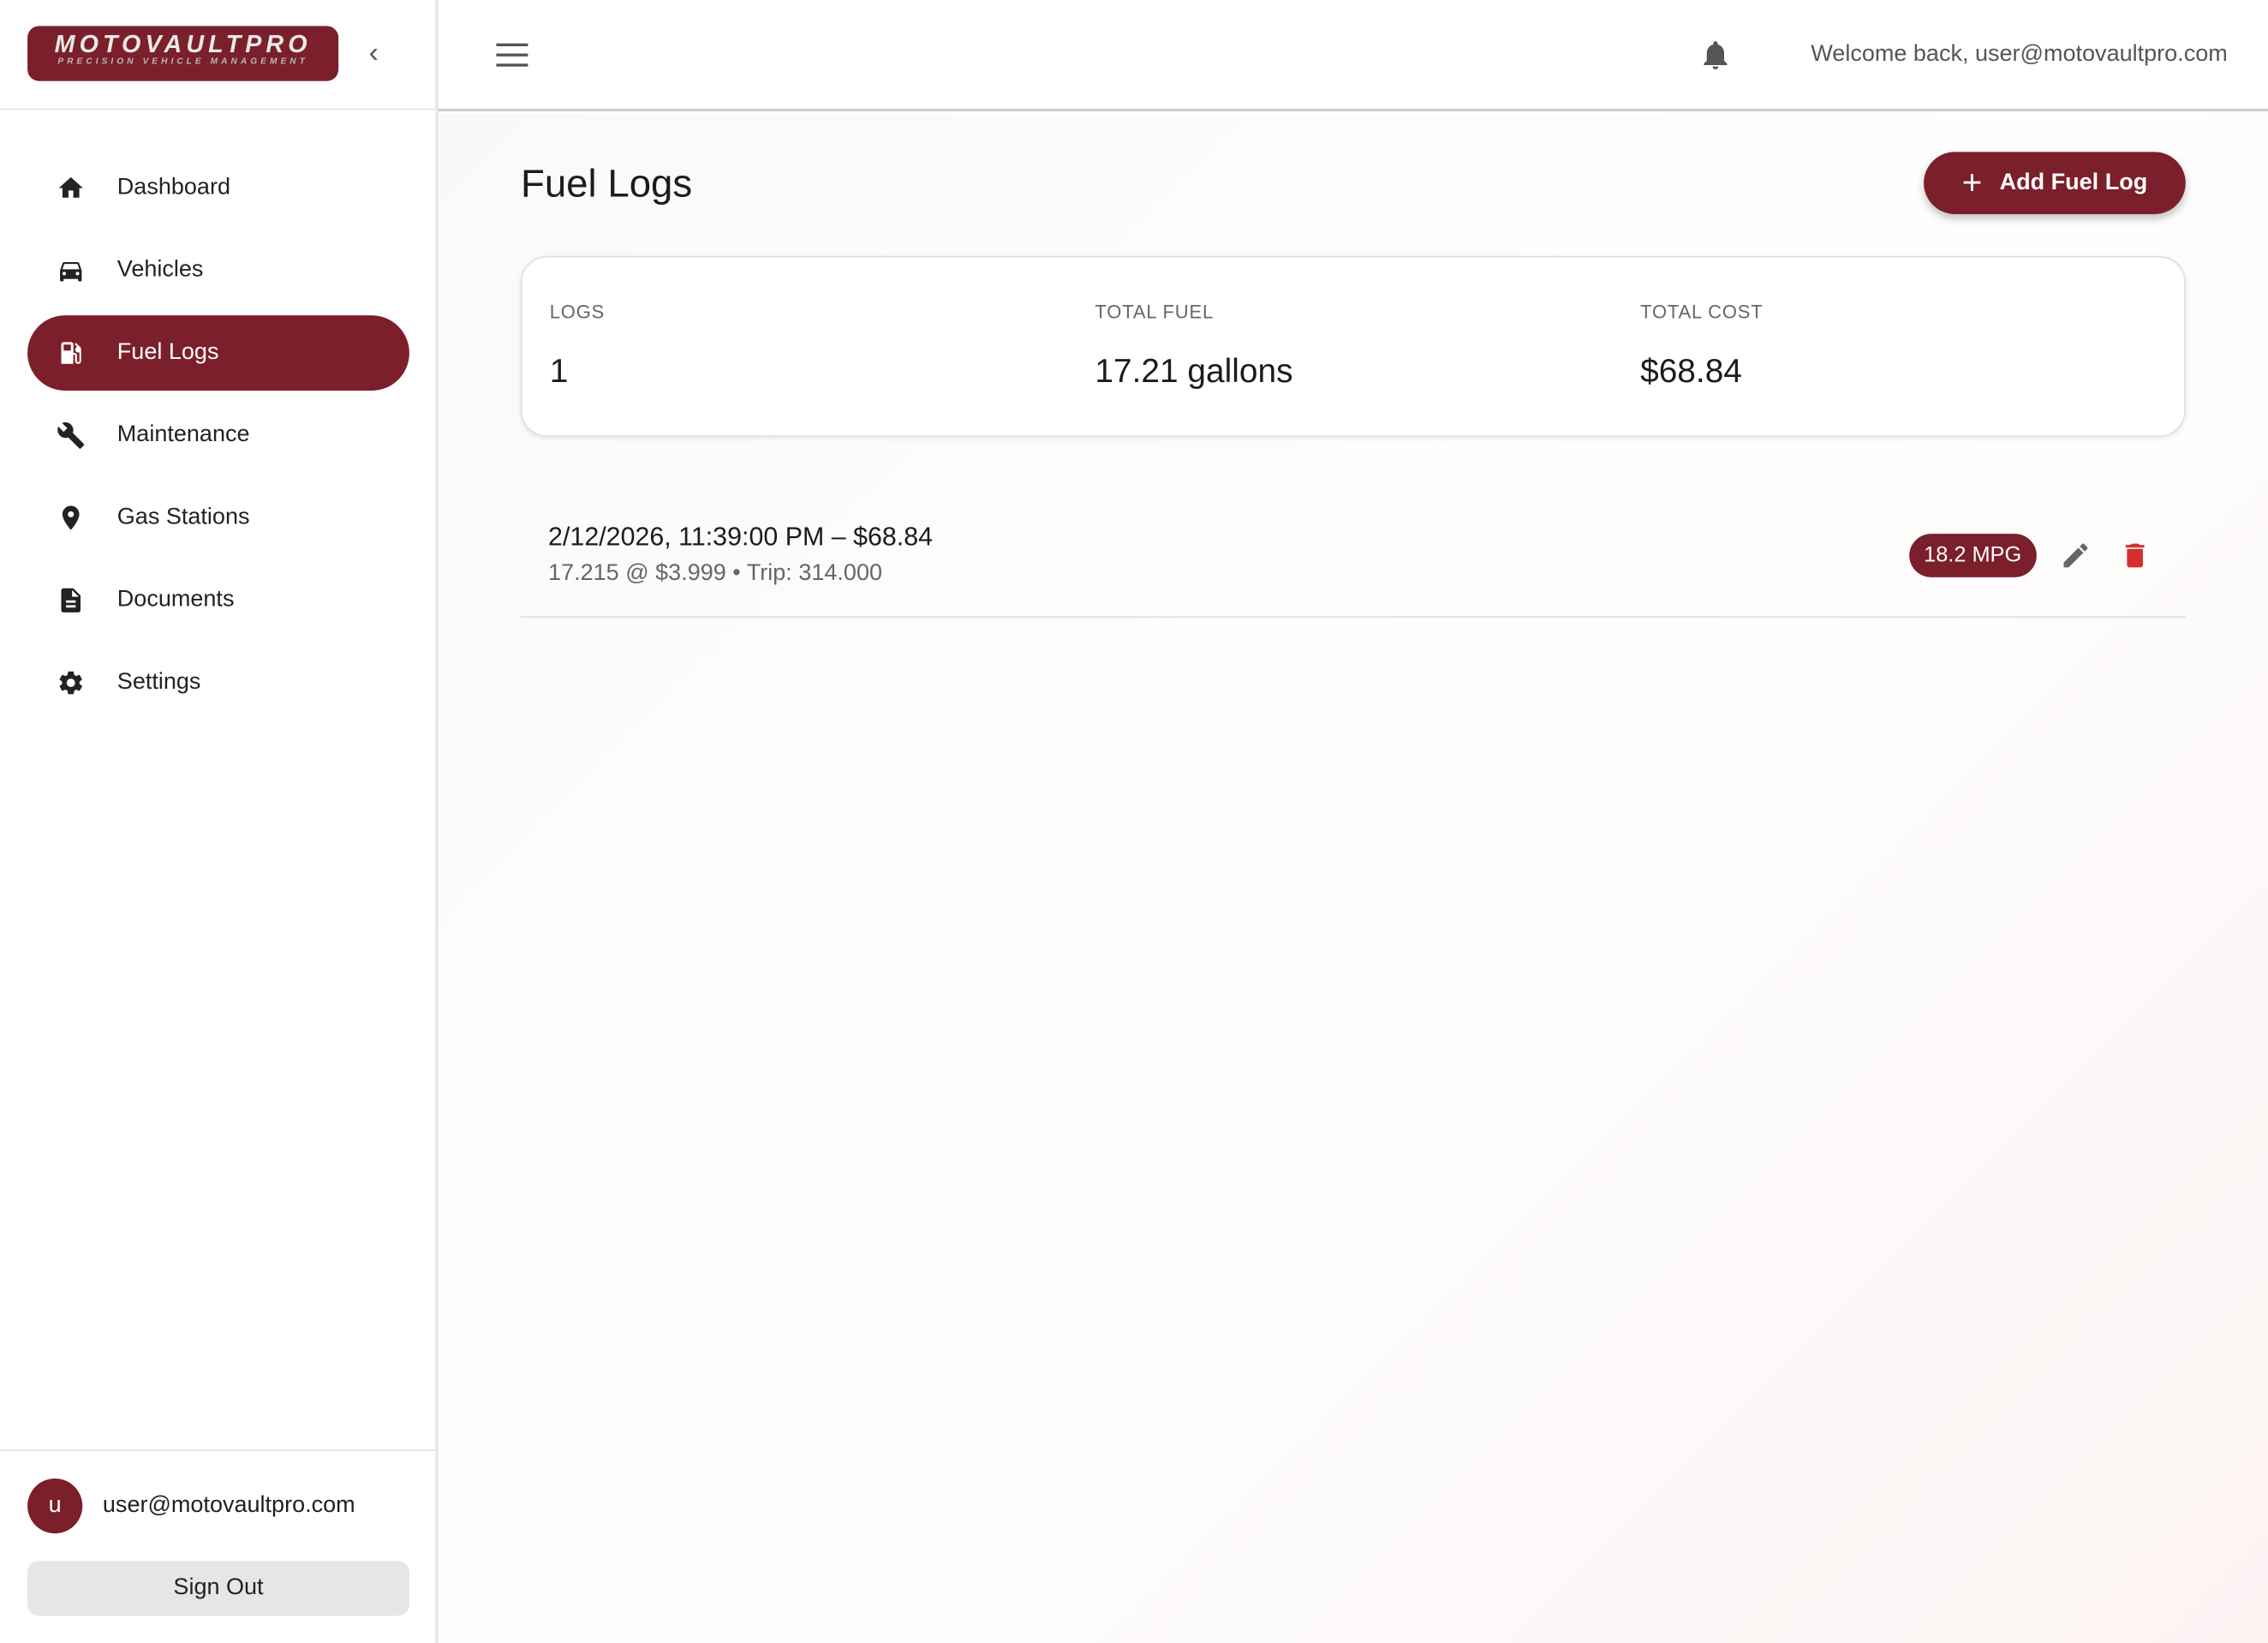  I want to click on user-area: u user@motovaultpro.com Sign Out, so click(218, 1546).